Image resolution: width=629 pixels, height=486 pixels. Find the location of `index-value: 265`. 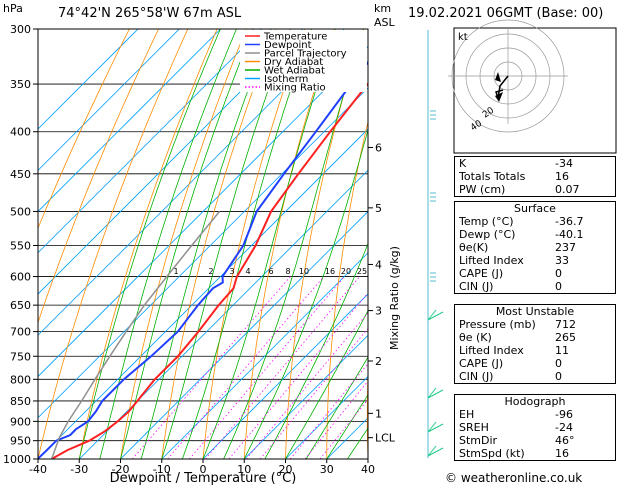

index-value: 265 is located at coordinates (565, 337).